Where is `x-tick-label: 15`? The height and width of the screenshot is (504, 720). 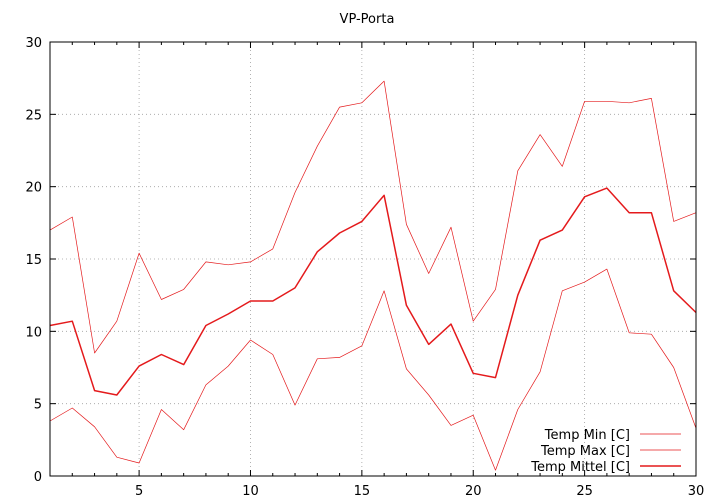 x-tick-label: 15 is located at coordinates (362, 491).